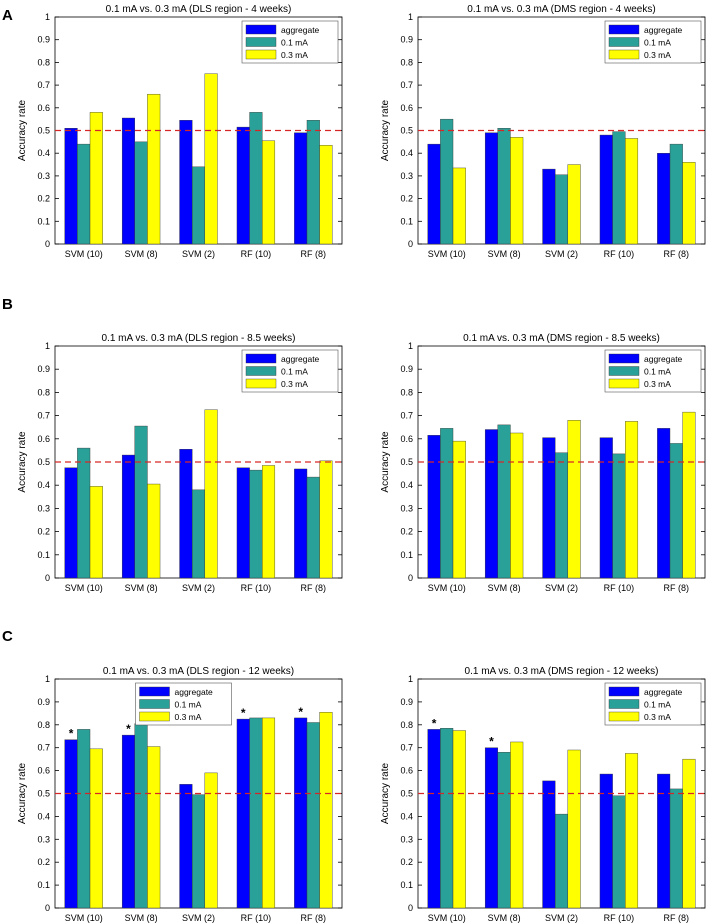 This screenshot has height=923, width=720. What do you see at coordinates (406, 839) in the screenshot?
I see `y-tick-label: 0.3` at bounding box center [406, 839].